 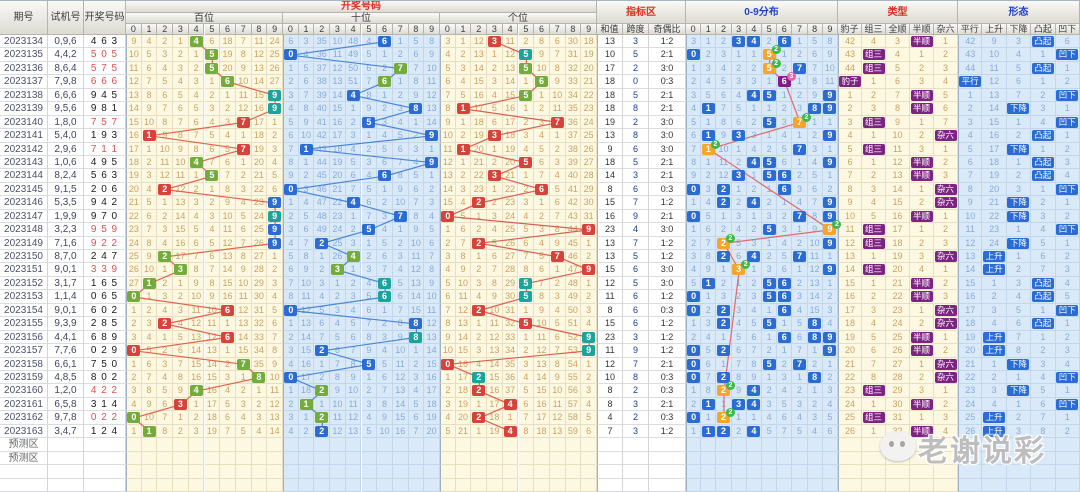 I want to click on cell-bai-digit-2: 2, so click(x=165, y=216).